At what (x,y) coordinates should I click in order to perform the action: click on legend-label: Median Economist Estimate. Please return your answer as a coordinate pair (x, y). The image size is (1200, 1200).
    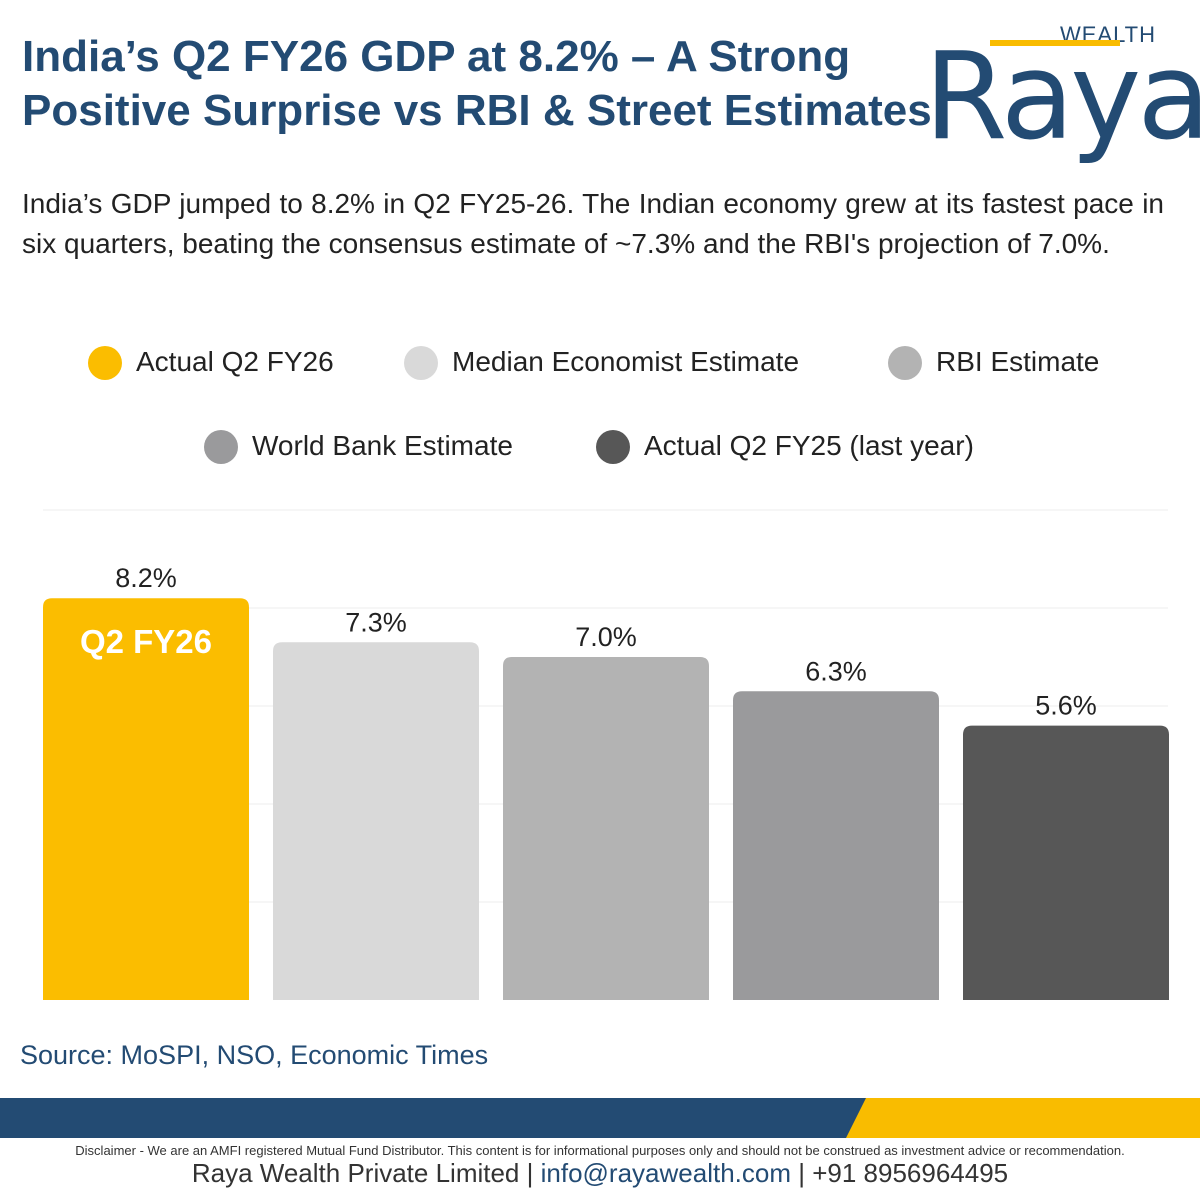
    Looking at the image, I should click on (626, 361).